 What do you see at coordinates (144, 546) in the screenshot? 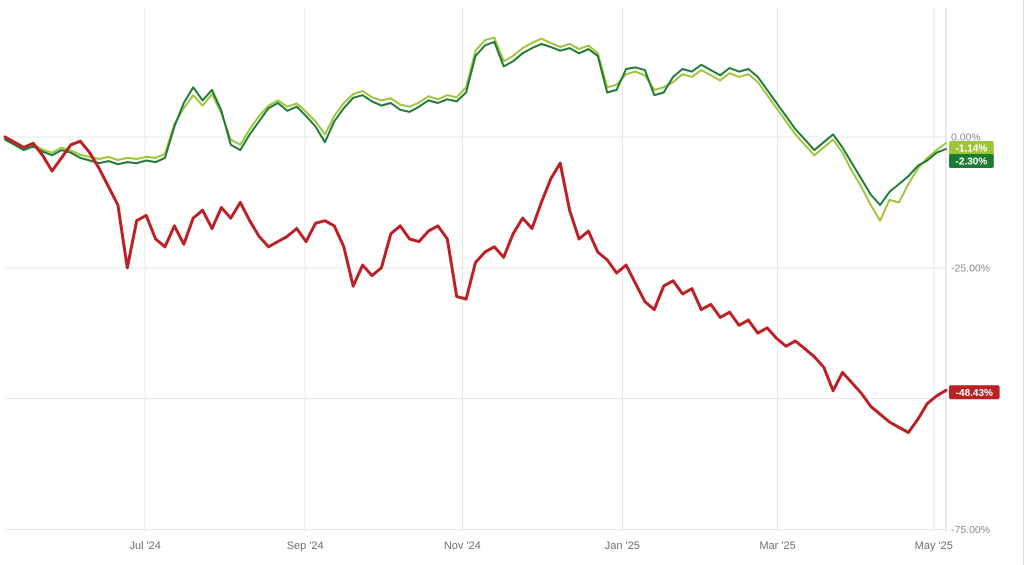
I see `x-axis-tick-label: Jul '24` at bounding box center [144, 546].